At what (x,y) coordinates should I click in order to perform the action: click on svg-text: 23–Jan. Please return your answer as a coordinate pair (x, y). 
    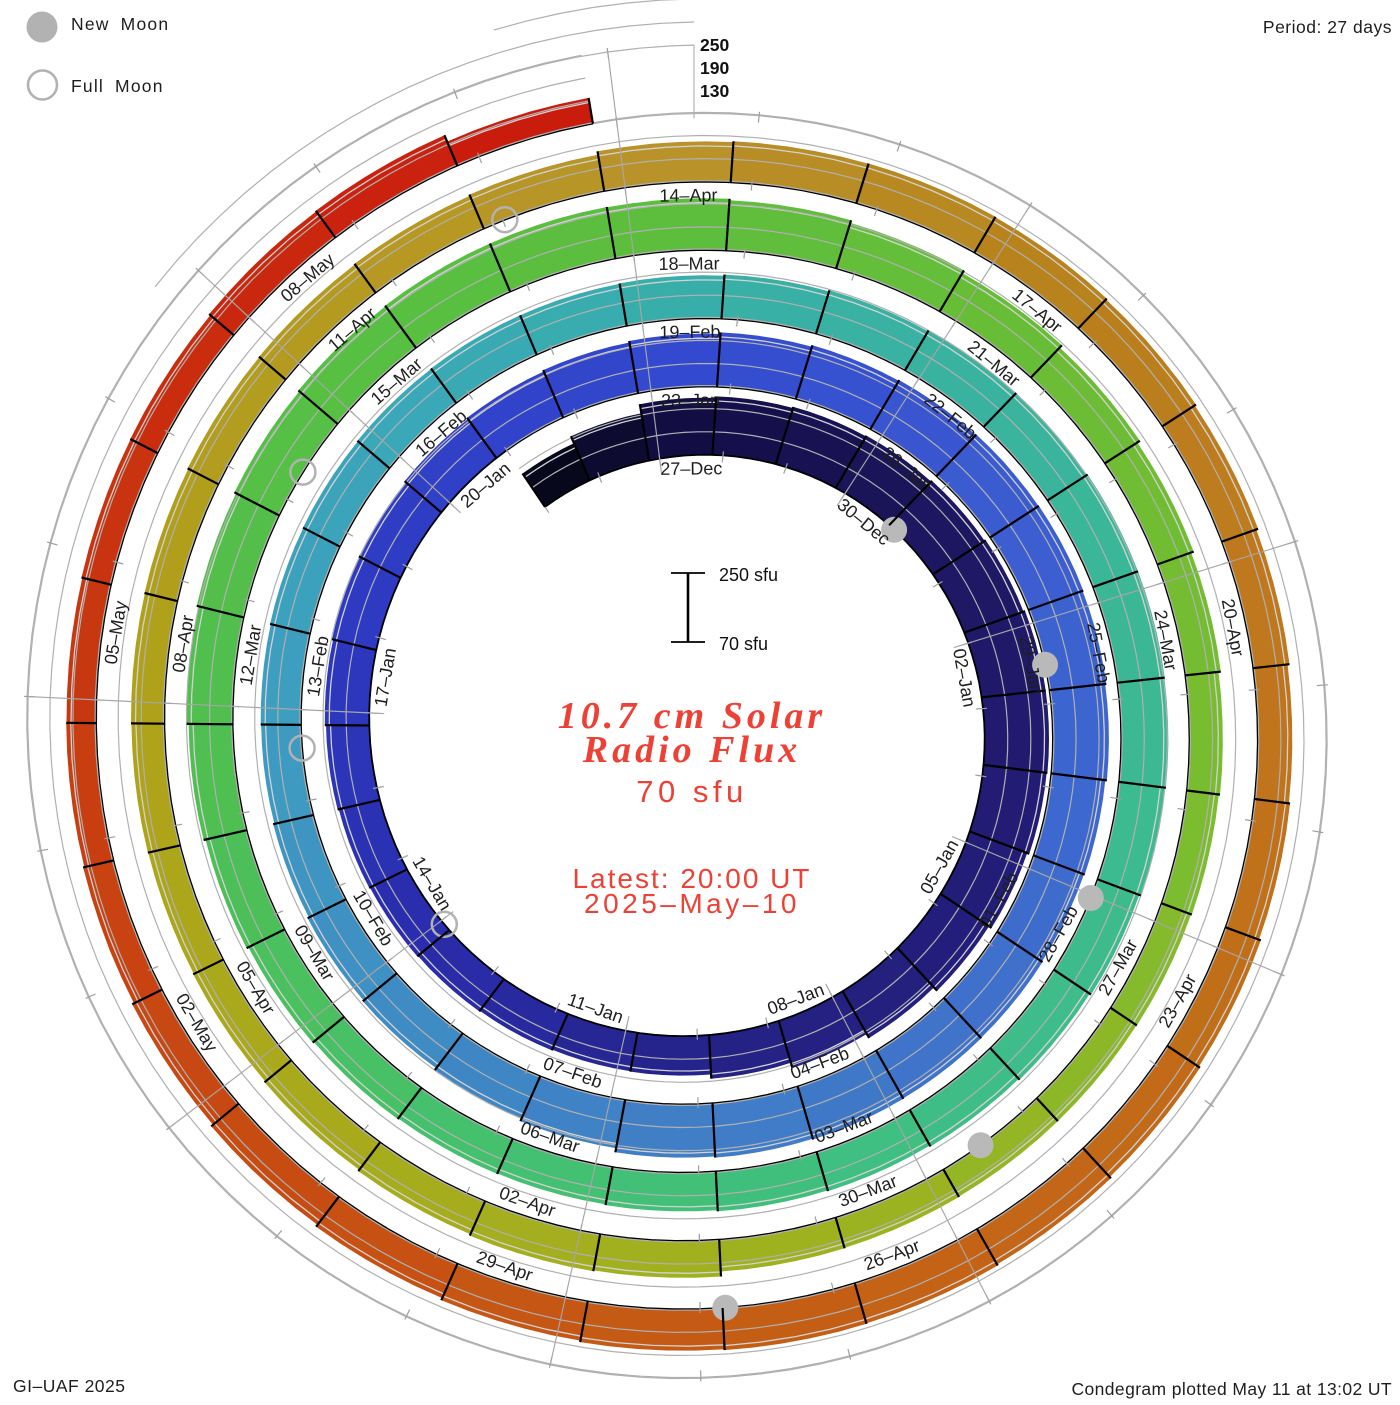
    Looking at the image, I should click on (690, 400).